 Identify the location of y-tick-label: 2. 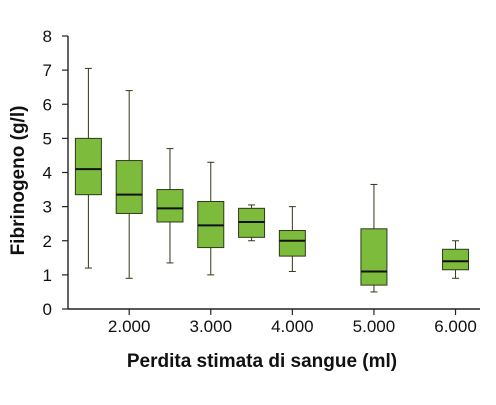
(47, 241).